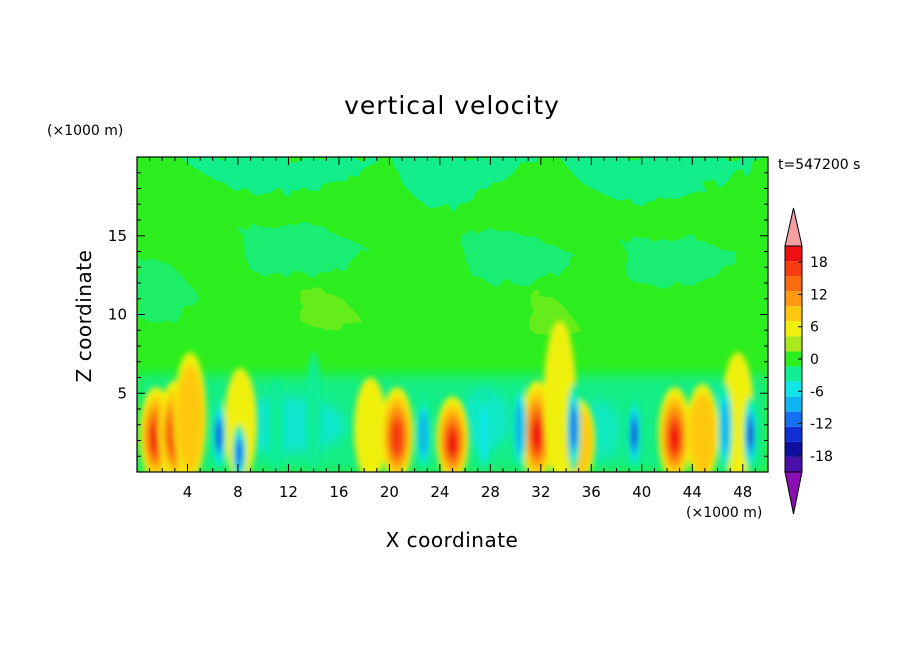  I want to click on x-tick-label: 48, so click(742, 492).